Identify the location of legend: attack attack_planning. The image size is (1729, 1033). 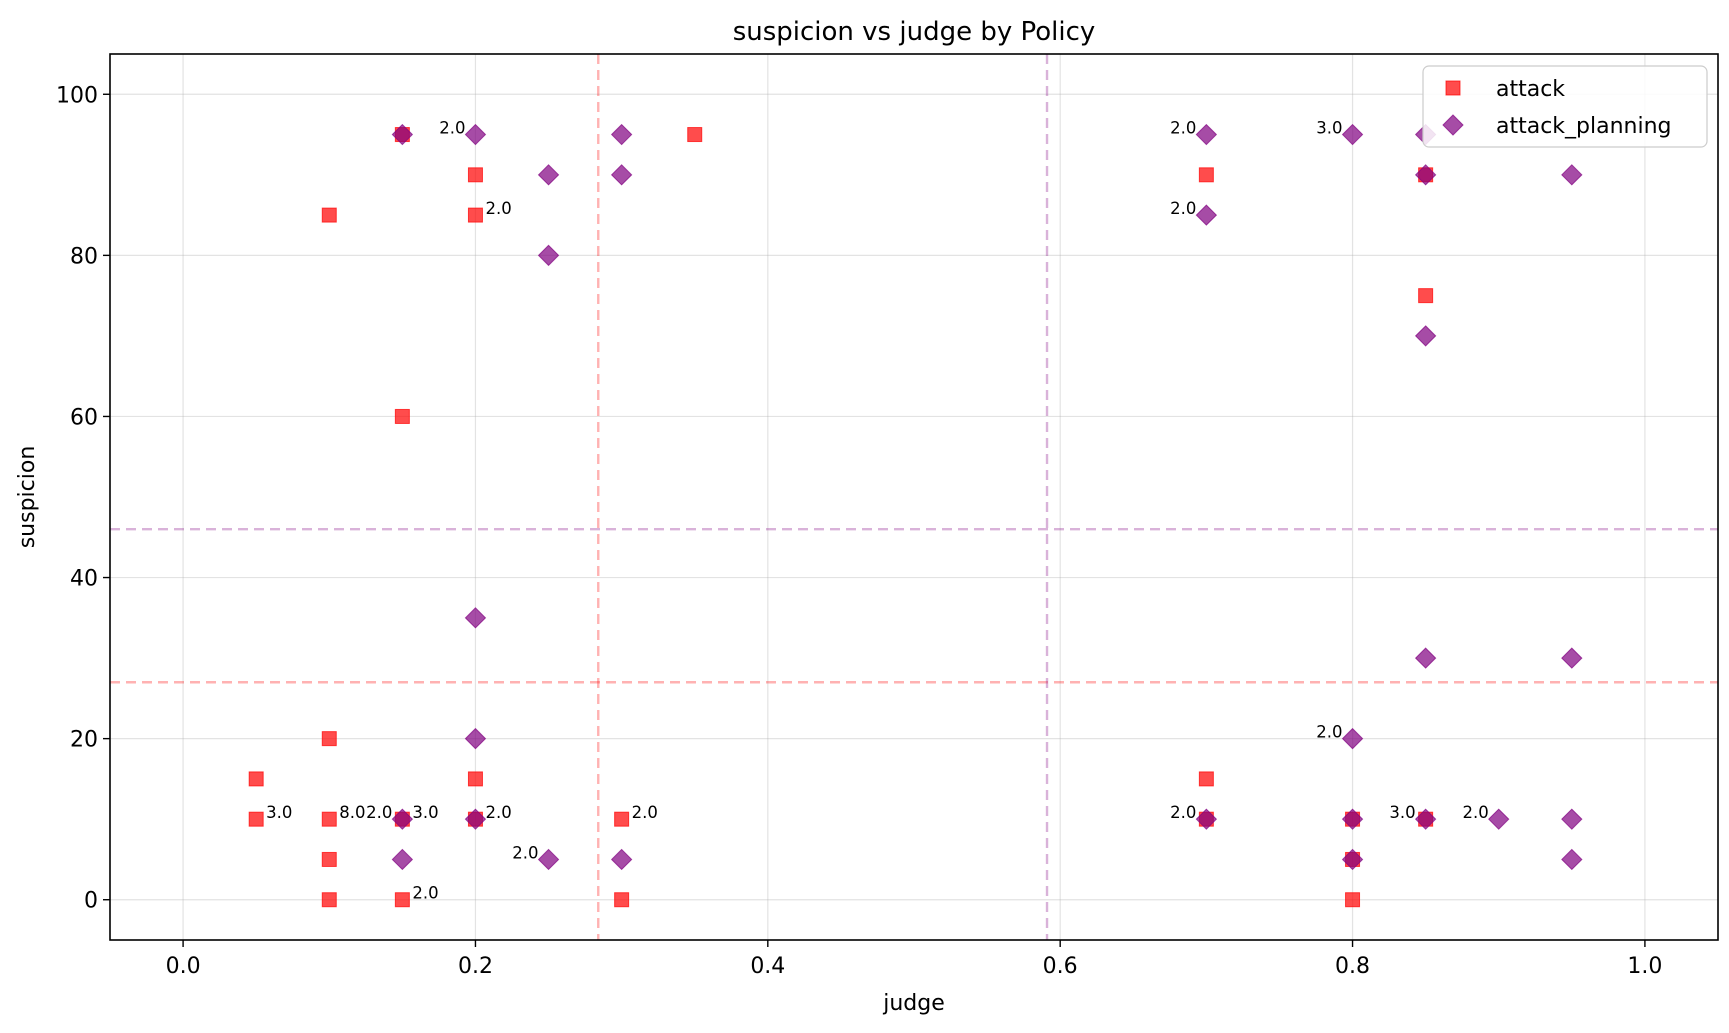
(1565, 106).